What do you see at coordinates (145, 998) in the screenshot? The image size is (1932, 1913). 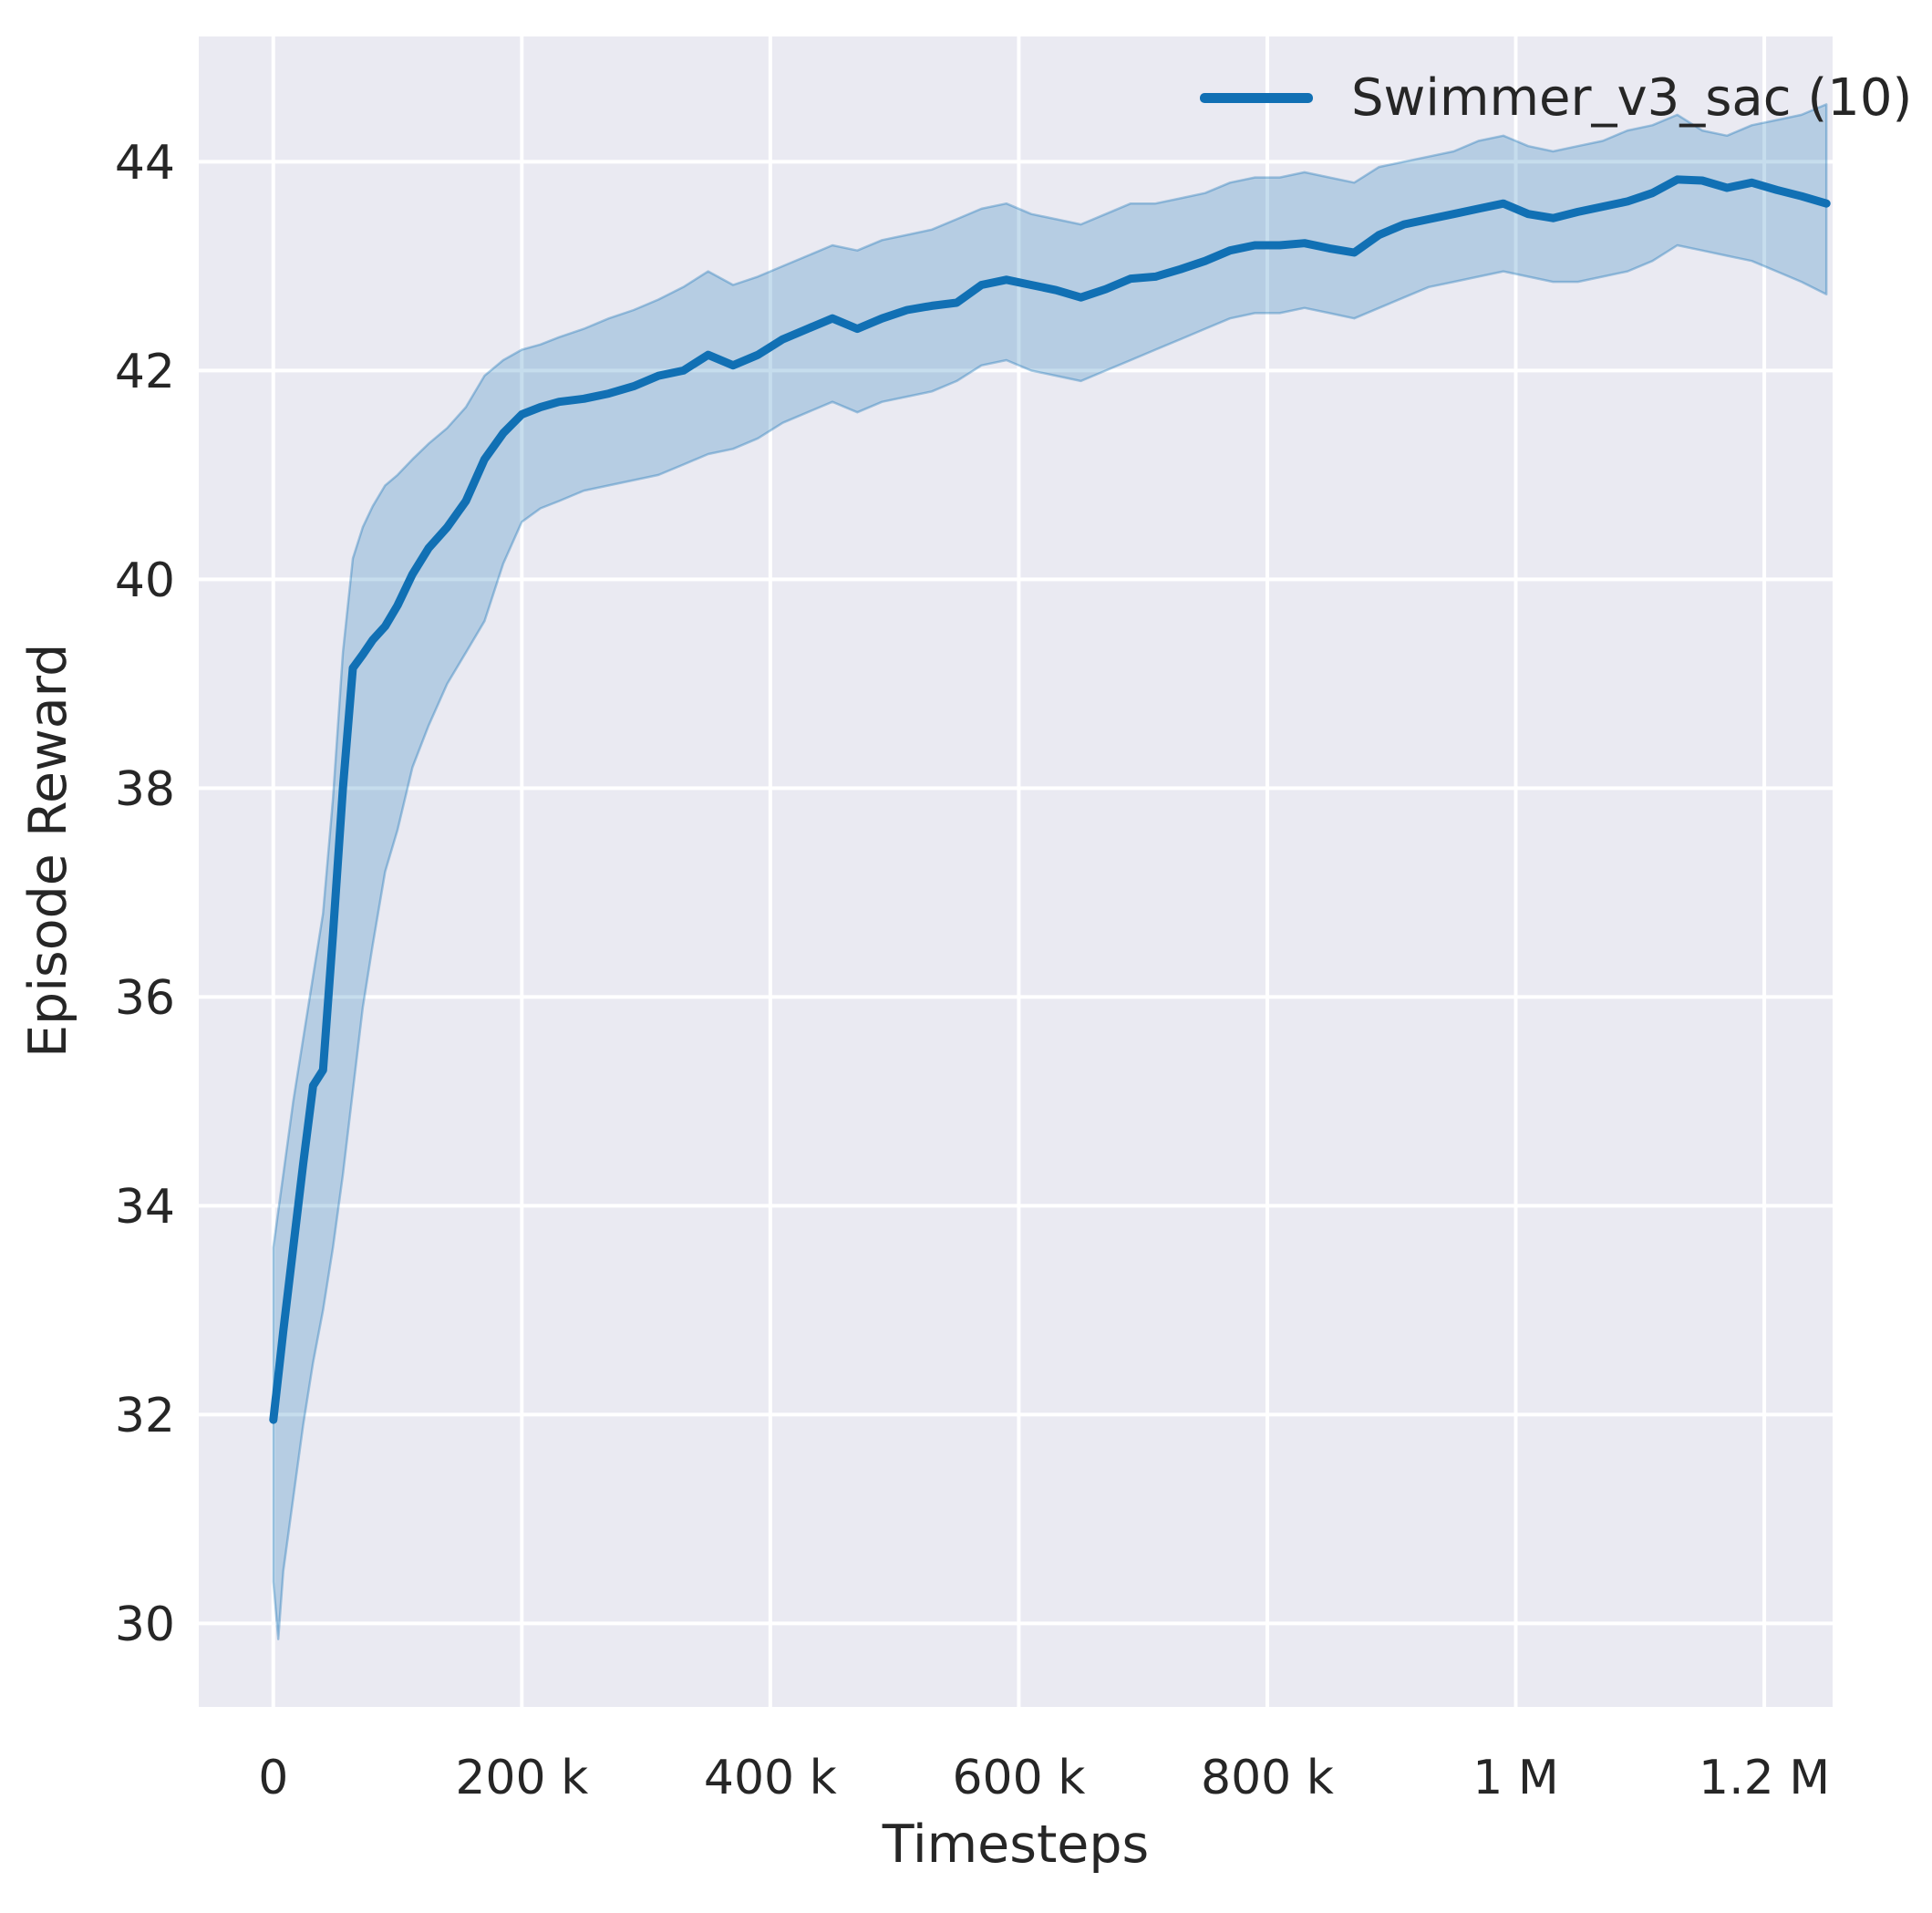 I see `y-tick-label-36: 36` at bounding box center [145, 998].